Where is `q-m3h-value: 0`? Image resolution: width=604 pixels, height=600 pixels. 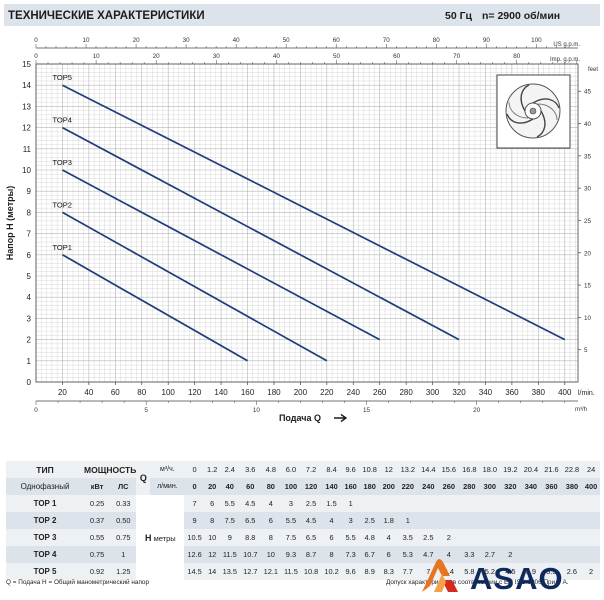 q-m3h-value: 0 is located at coordinates (194, 469).